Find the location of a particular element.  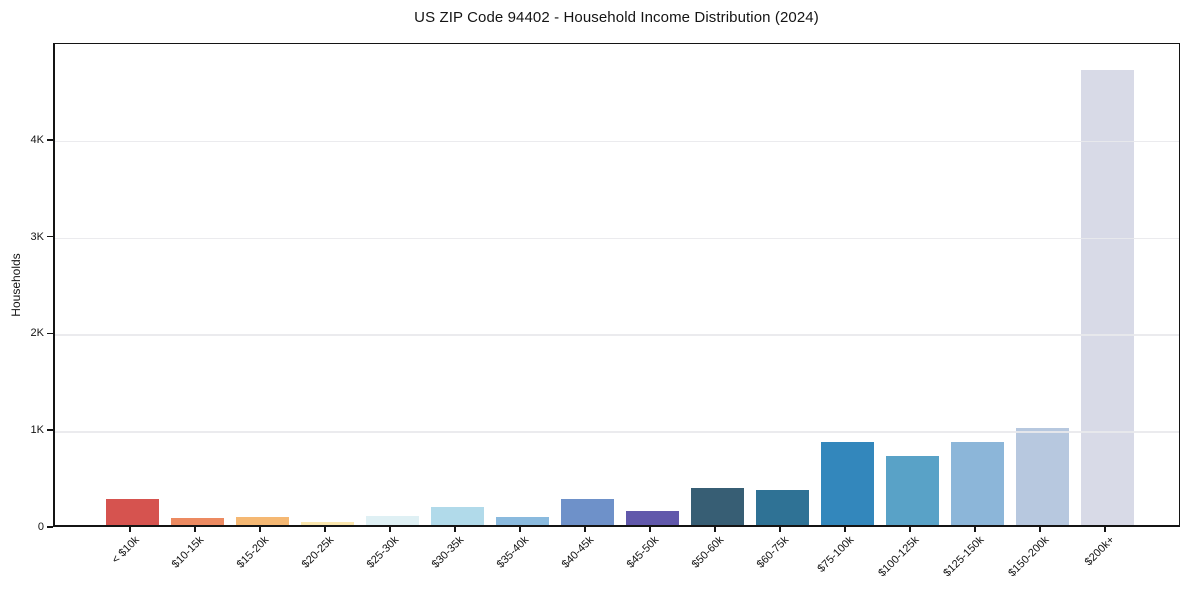

x-tick-label: $150-200k is located at coordinates (1029, 557).